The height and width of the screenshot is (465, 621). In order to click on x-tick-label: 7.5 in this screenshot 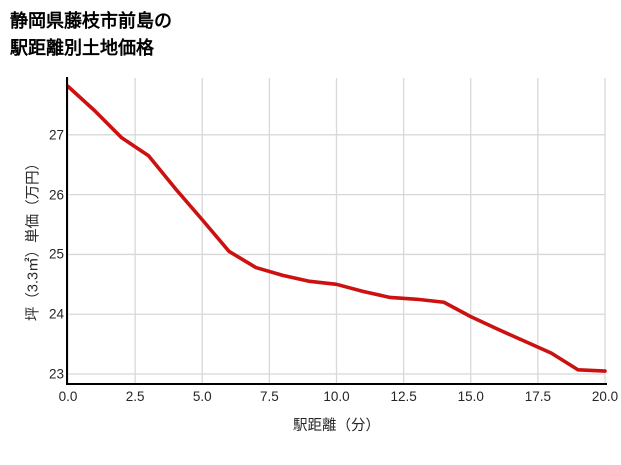, I will do `click(269, 396)`.